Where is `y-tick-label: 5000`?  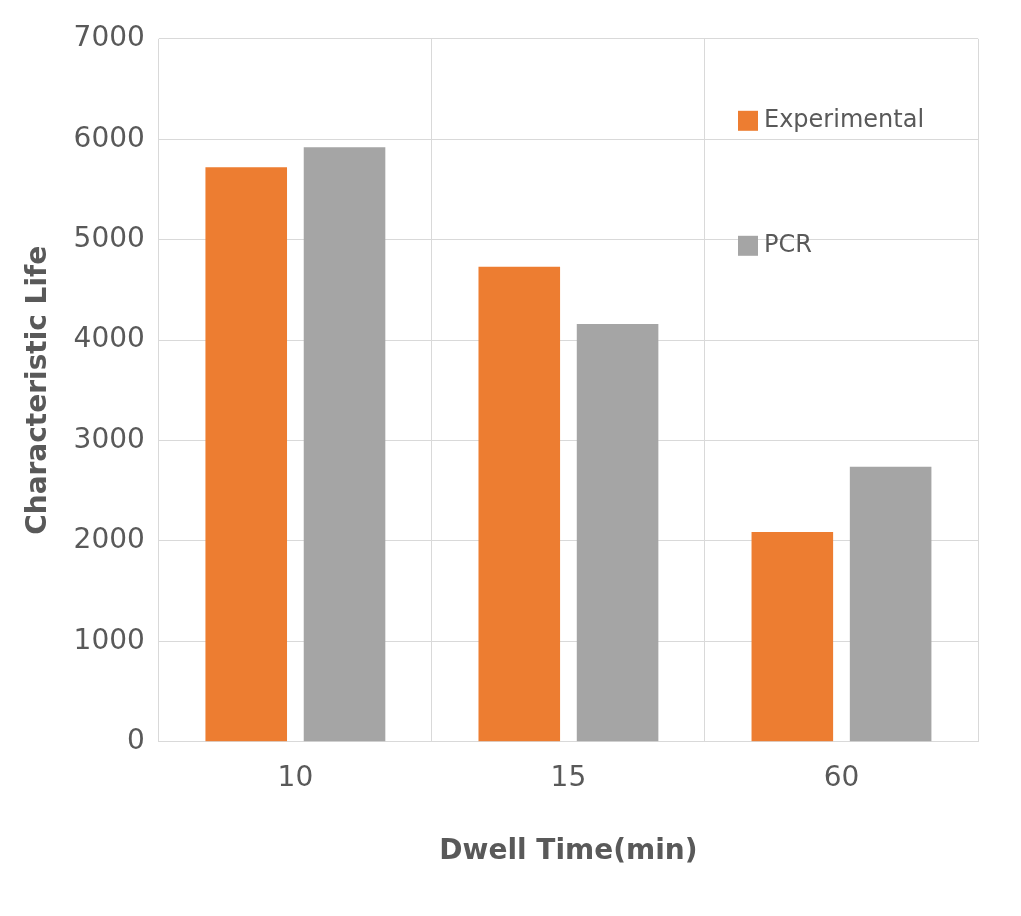 y-tick-label: 5000 is located at coordinates (109, 237).